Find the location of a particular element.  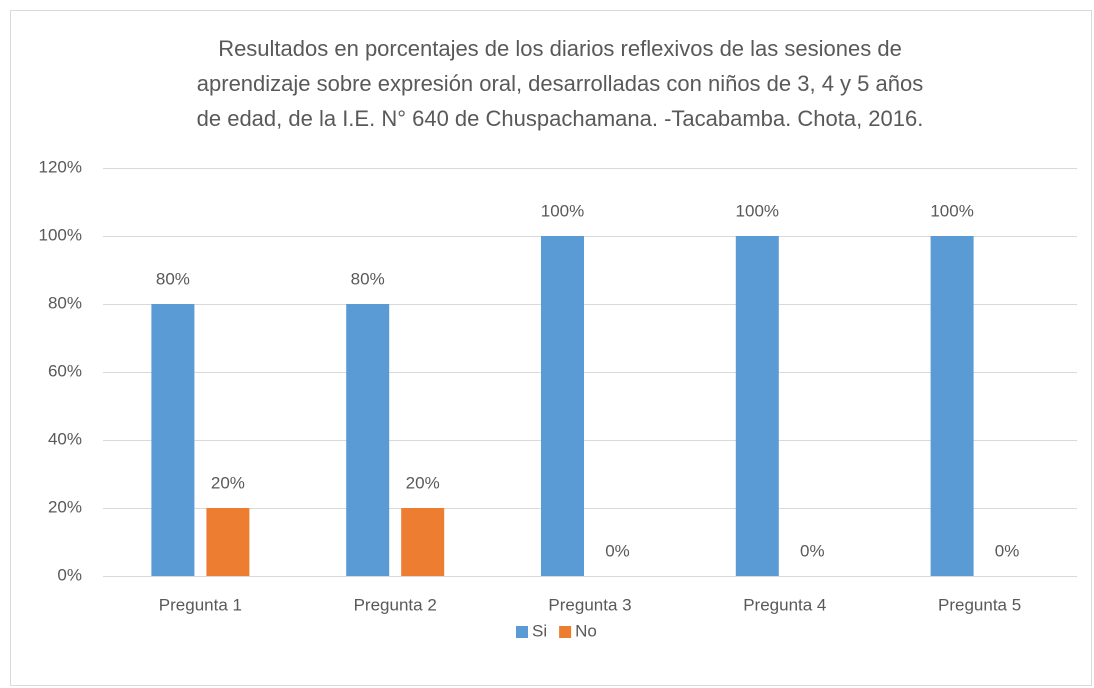

y-tick-label: 40% is located at coordinates (65, 438).